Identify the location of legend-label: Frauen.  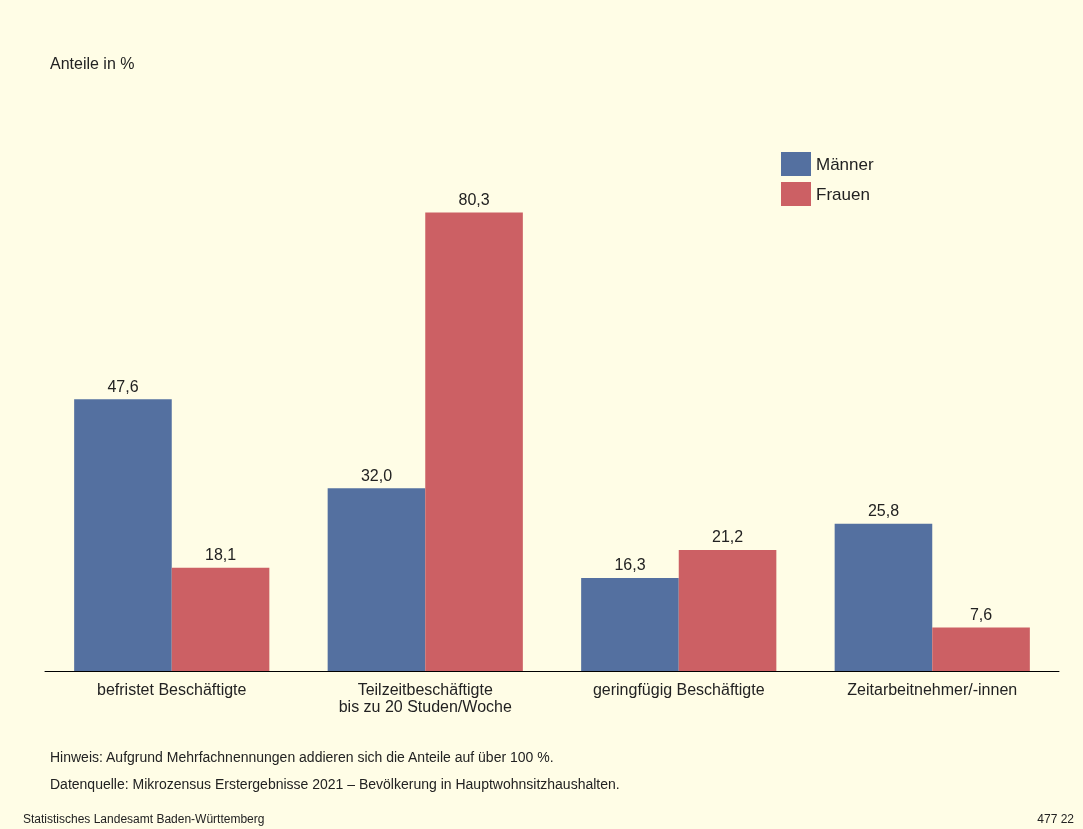
(843, 194).